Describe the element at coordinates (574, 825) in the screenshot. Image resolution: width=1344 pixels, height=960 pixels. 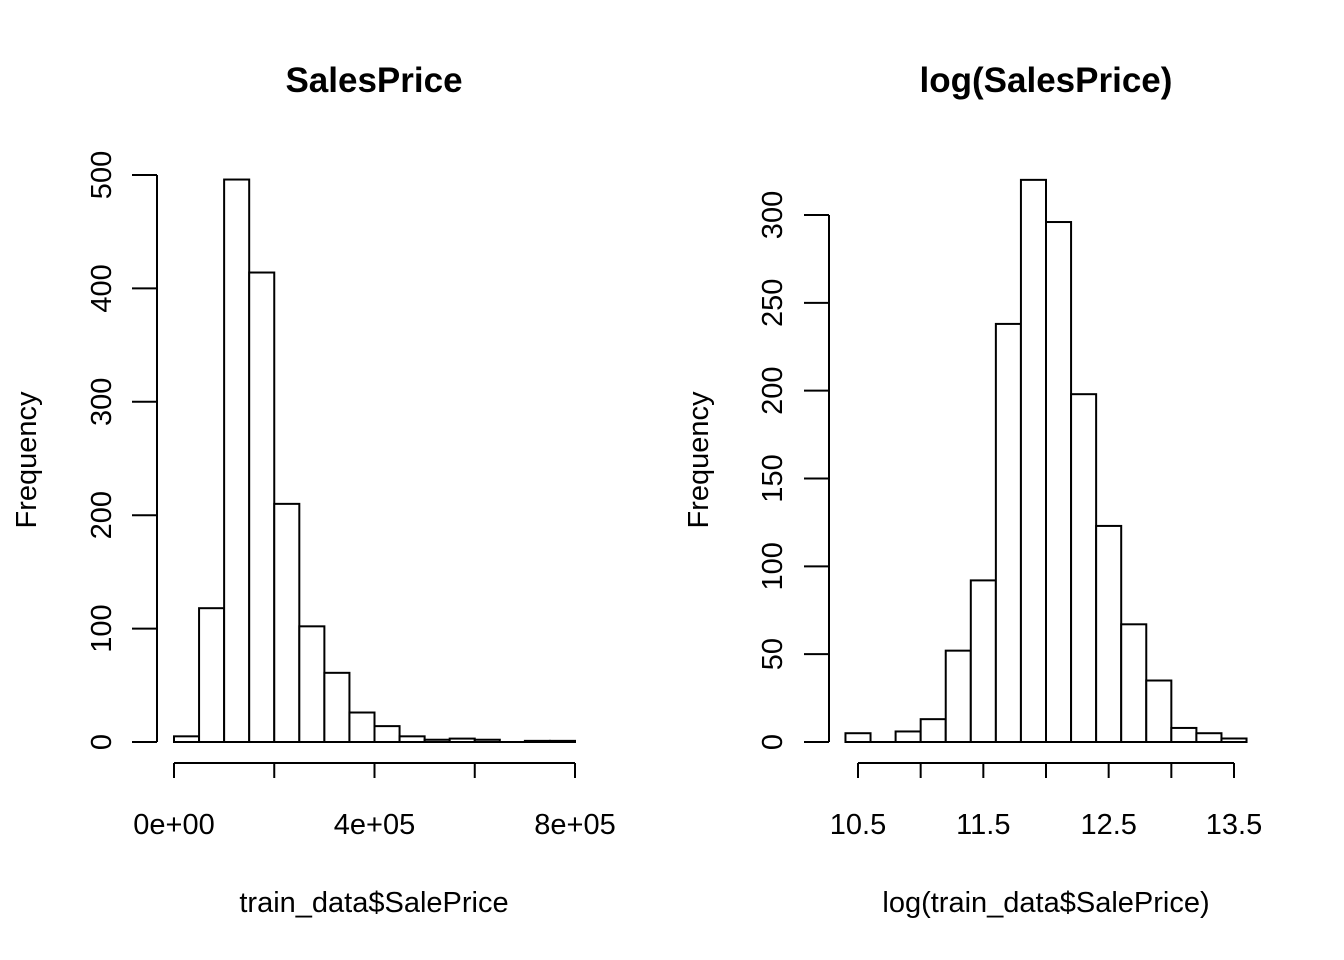
I see `x-tick-label: 8e+05` at that location.